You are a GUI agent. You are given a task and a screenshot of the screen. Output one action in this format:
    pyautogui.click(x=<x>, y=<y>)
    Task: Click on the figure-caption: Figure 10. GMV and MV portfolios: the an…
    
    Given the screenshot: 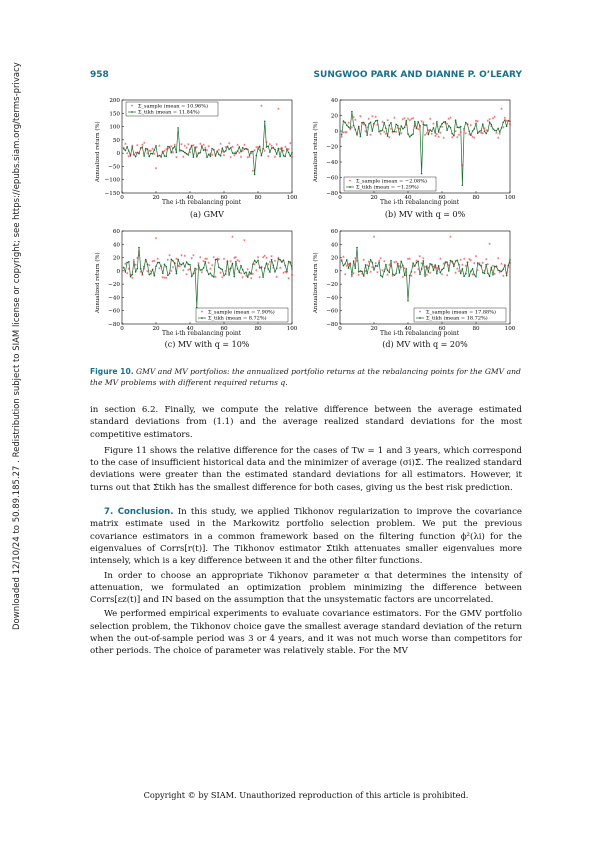 What is the action you would take?
    pyautogui.click(x=306, y=377)
    